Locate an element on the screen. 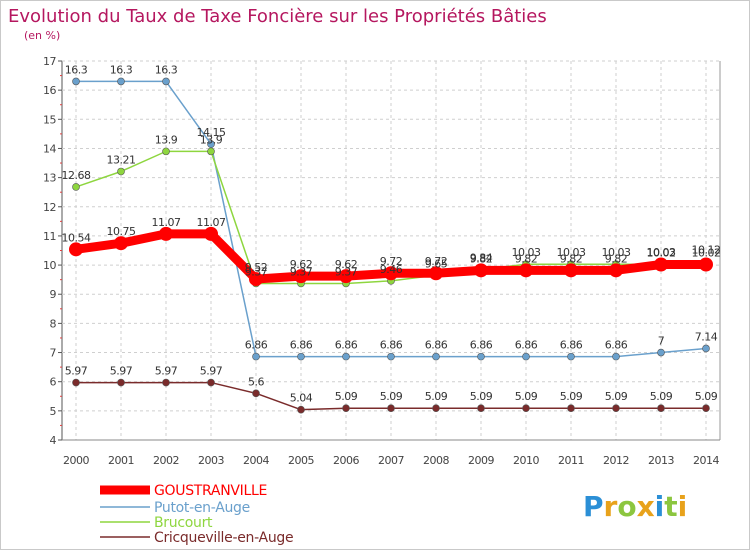 The width and height of the screenshot is (750, 550). x-tick-label: 2010 is located at coordinates (526, 460).